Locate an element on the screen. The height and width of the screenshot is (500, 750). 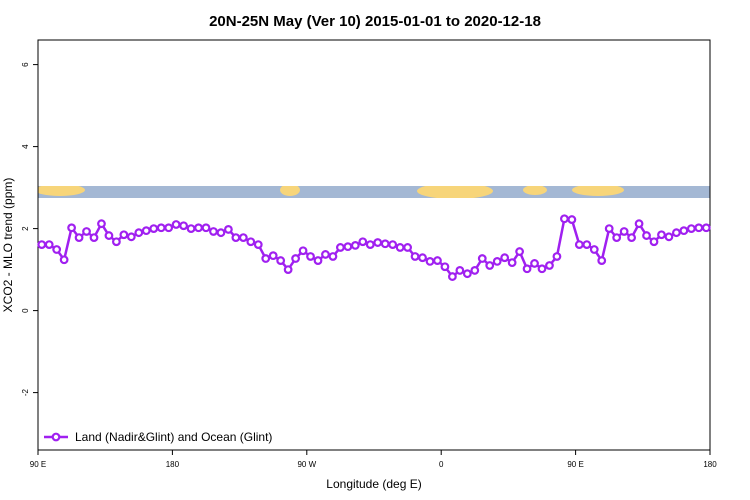
y-axis-label: XCO2 - MLO trend (ppm) is located at coordinates (8, 245).